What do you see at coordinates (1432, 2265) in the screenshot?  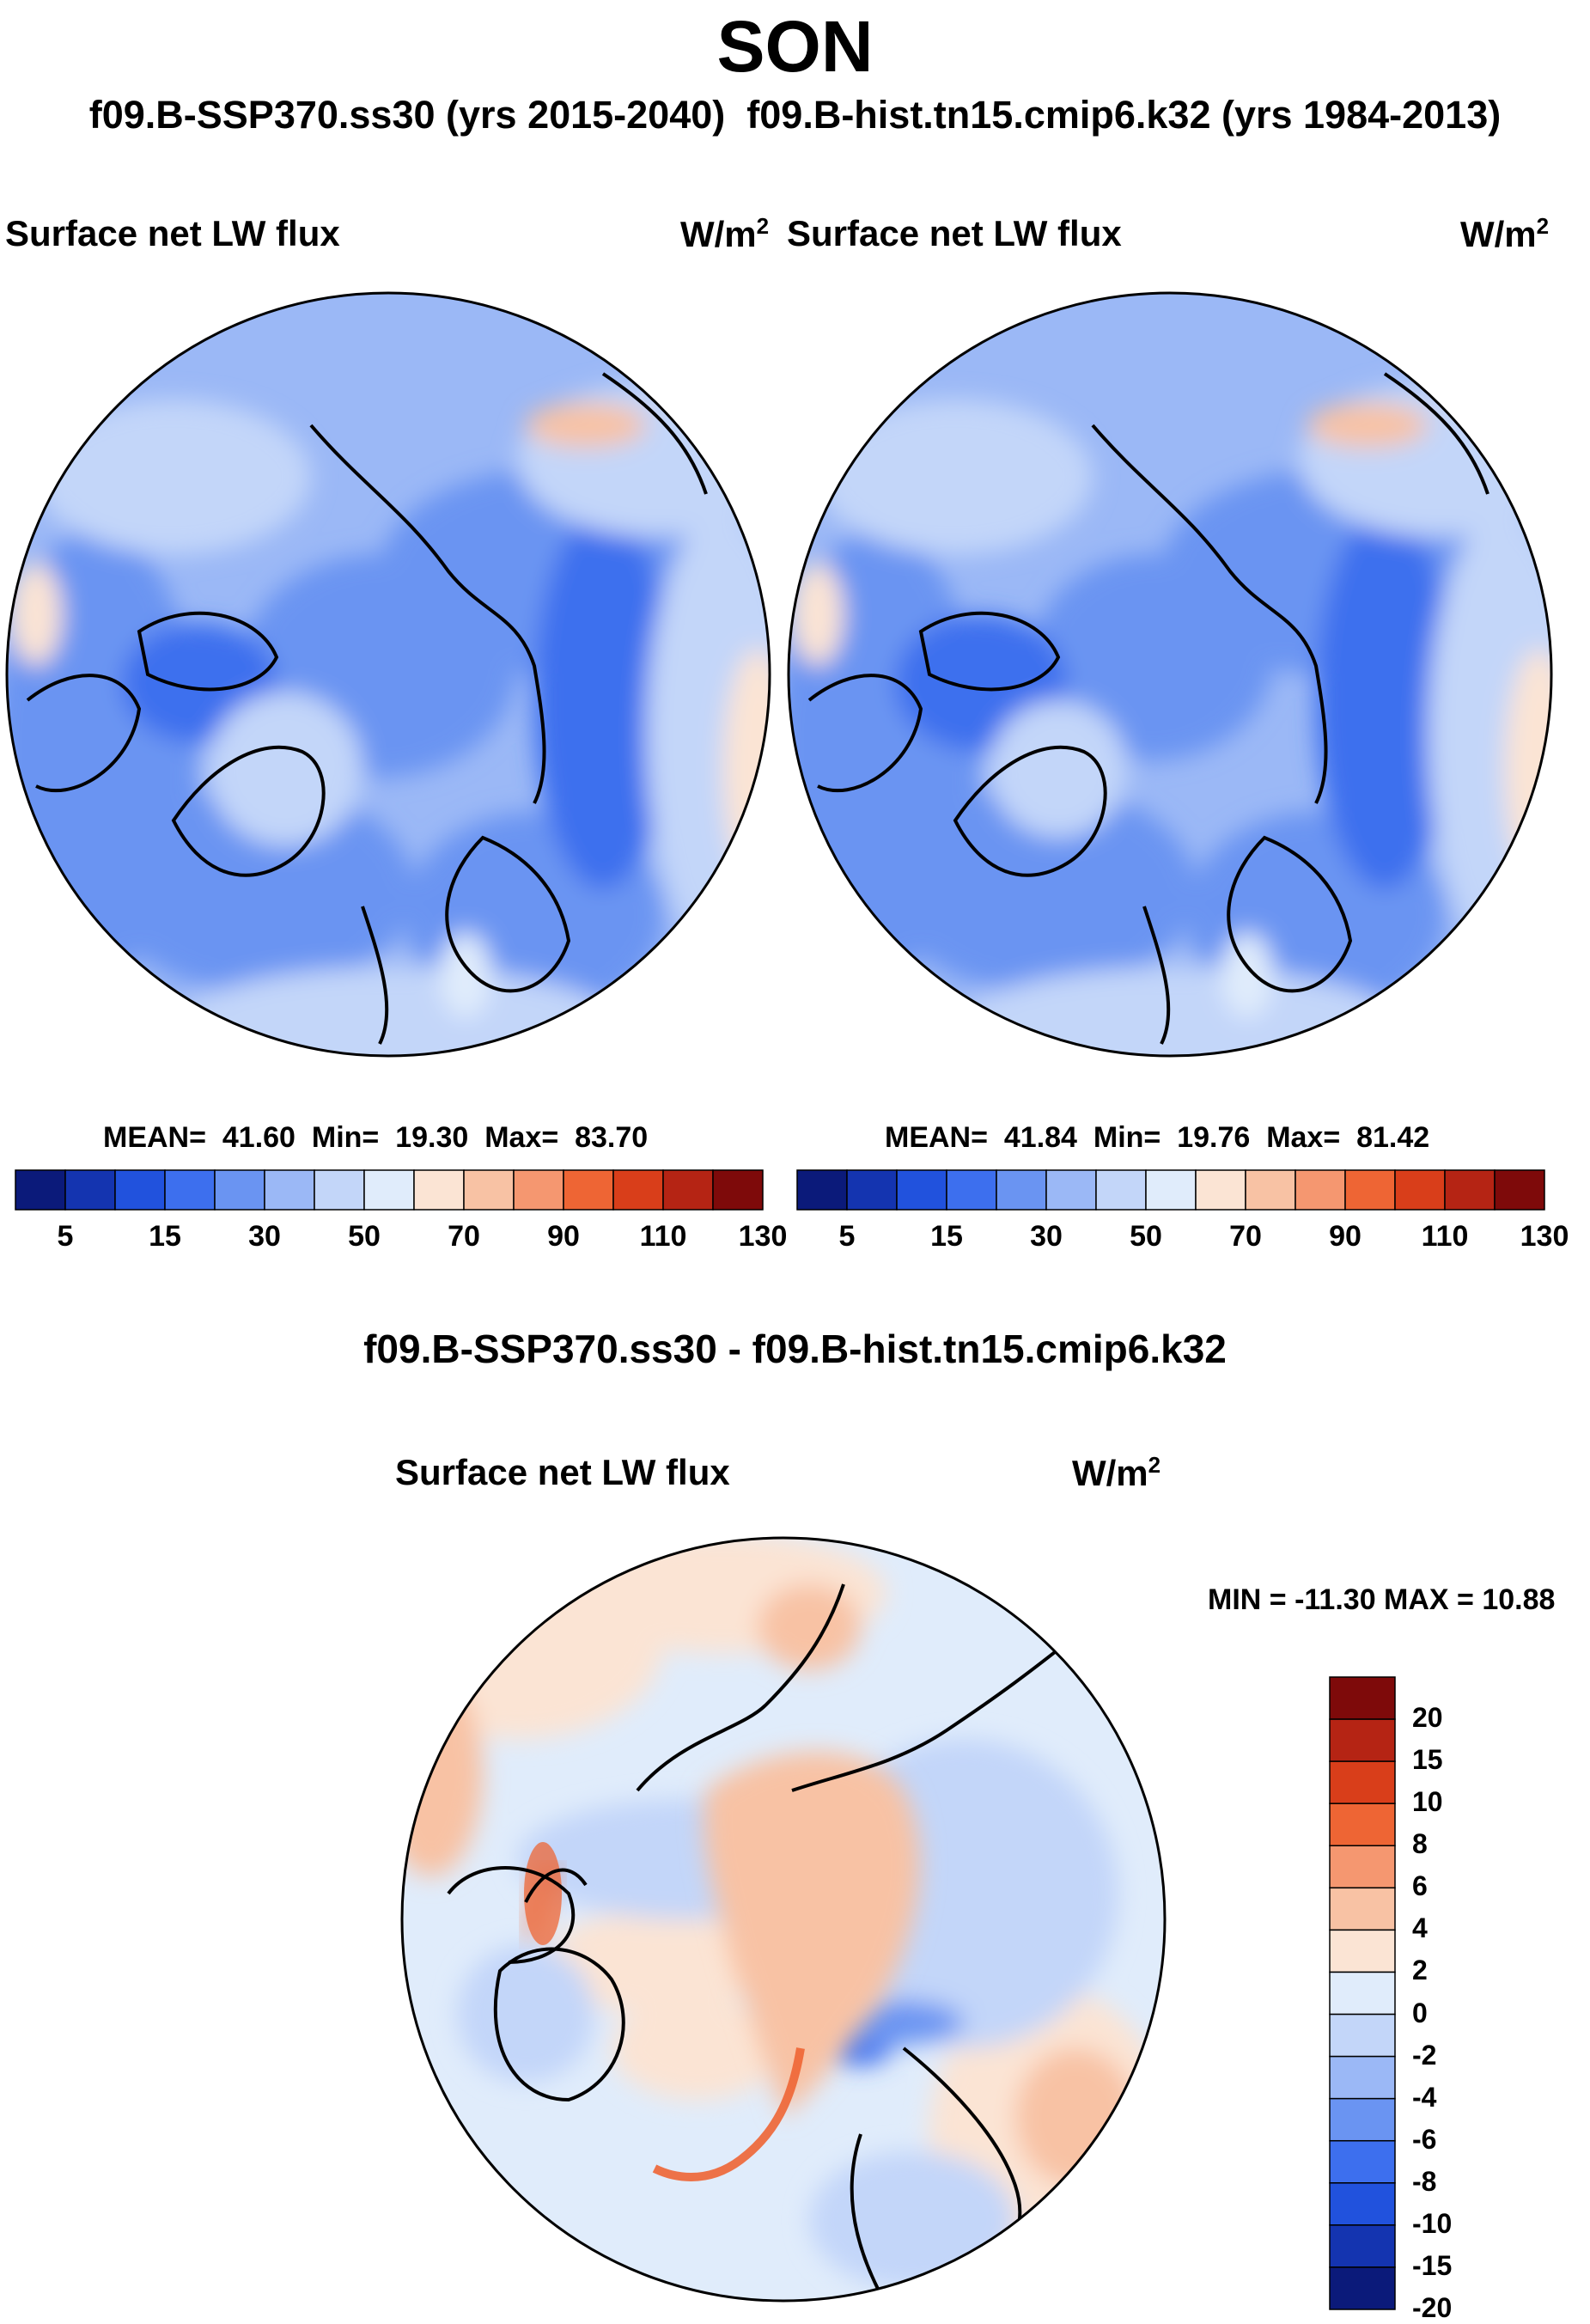 I see `difference-colorbar-tick-label: -15` at bounding box center [1432, 2265].